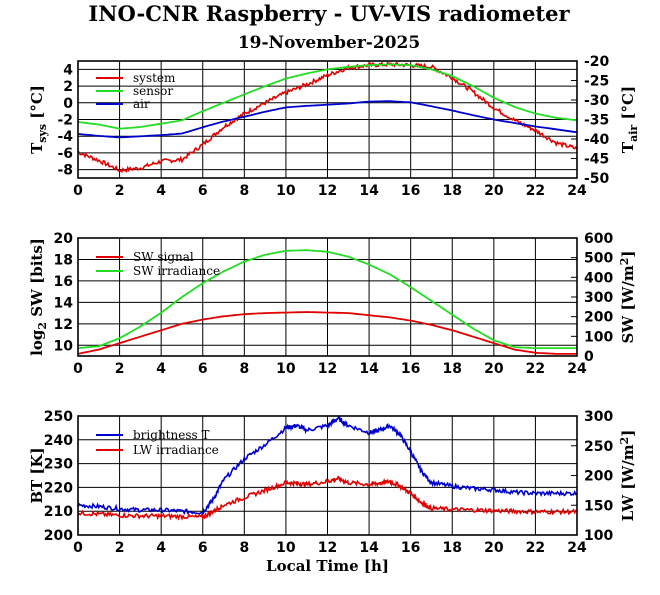  I want to click on y-tick-label: 220, so click(58, 488).